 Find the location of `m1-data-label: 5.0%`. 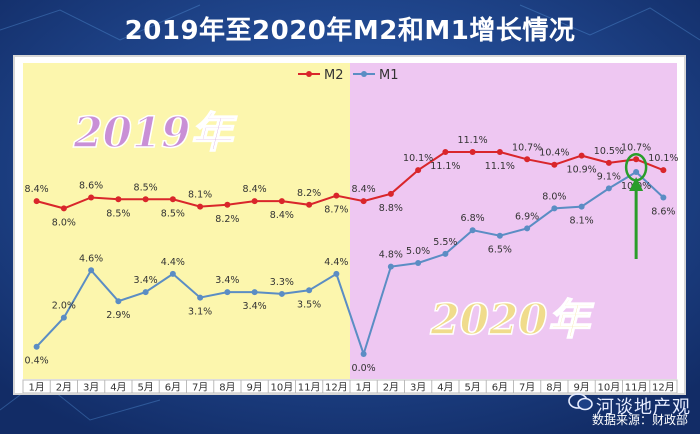

m1-data-label: 5.0% is located at coordinates (418, 251).